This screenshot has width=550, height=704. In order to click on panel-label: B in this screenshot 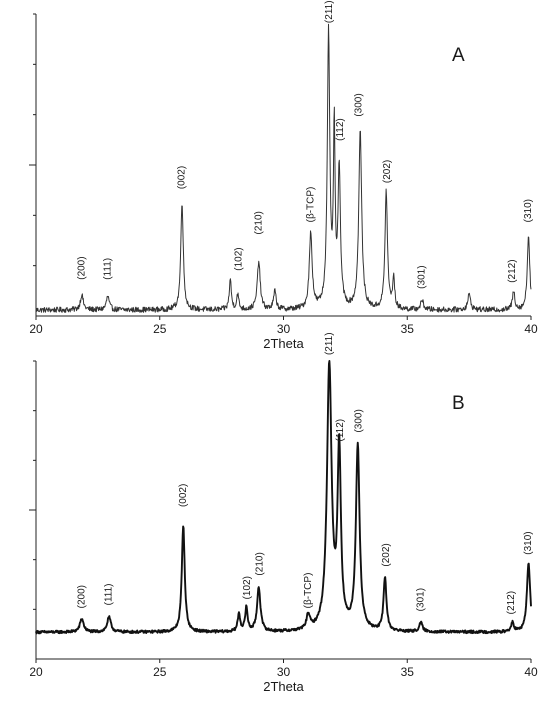, I will do `click(458, 403)`.